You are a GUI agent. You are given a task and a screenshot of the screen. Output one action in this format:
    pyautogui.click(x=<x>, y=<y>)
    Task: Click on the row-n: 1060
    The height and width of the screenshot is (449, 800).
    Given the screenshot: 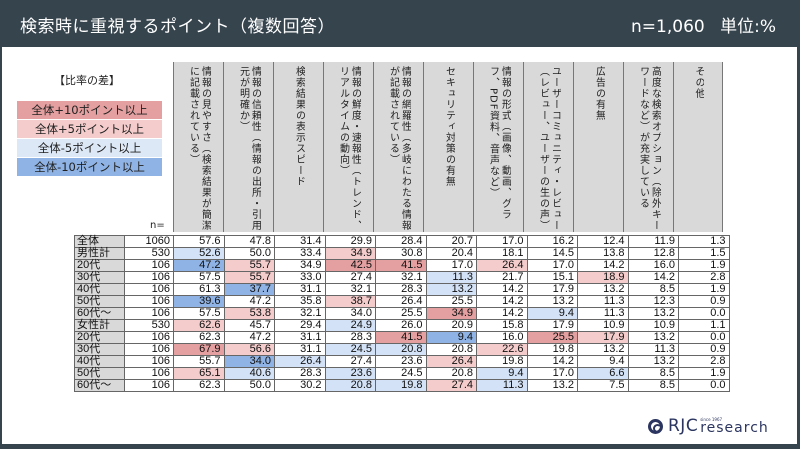 What is the action you would take?
    pyautogui.click(x=149, y=241)
    